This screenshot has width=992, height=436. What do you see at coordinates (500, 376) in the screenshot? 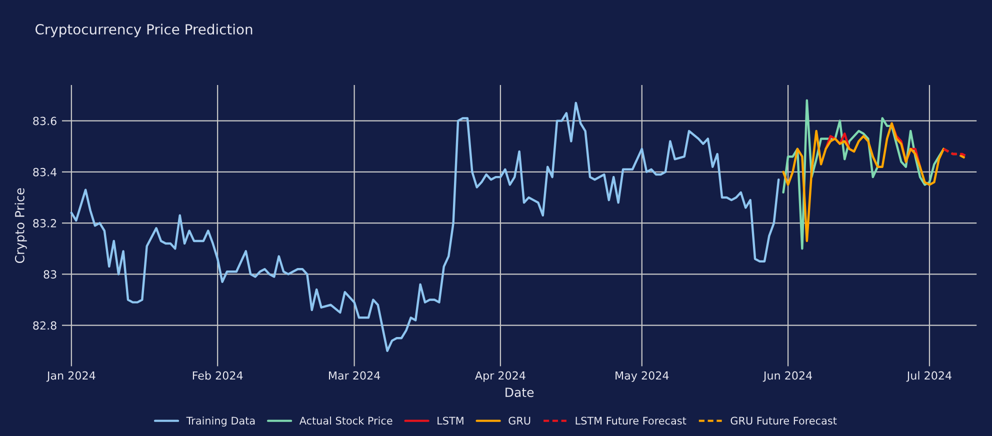
I see `x-tick-label: Apr 2024` at bounding box center [500, 376].